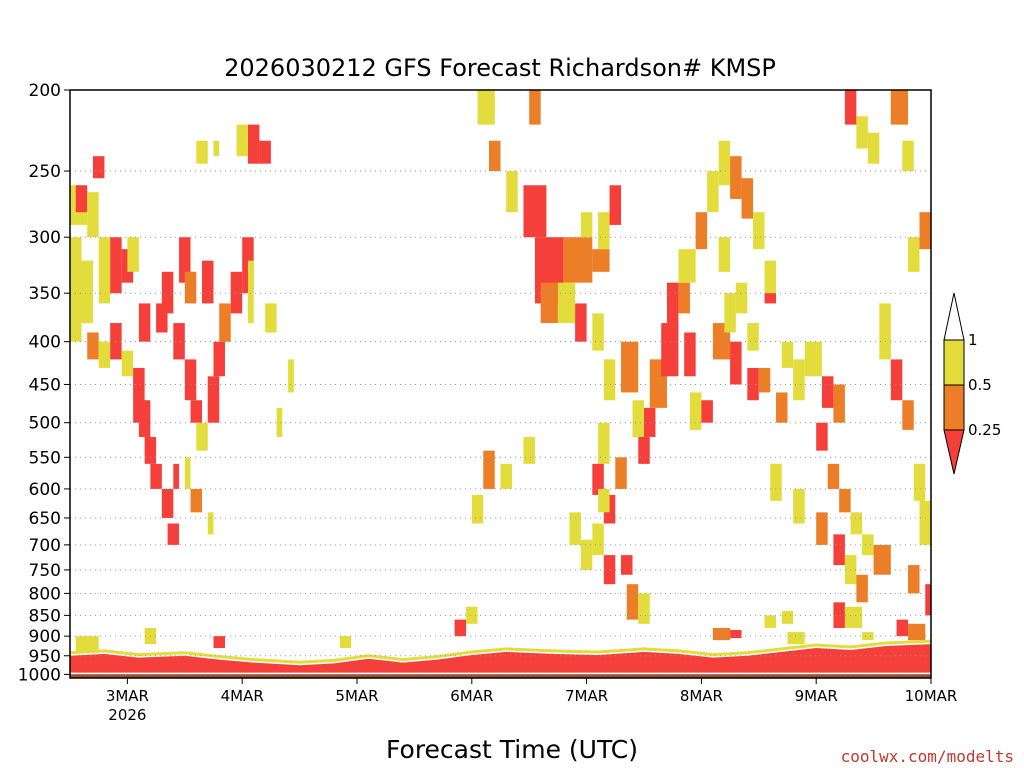  Describe the element at coordinates (45, 458) in the screenshot. I see `y-tick-label: 550` at that location.